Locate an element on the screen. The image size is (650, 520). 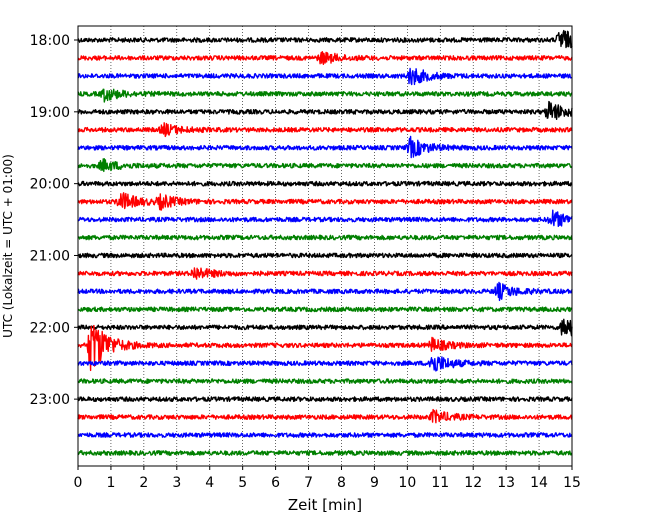
y-tick-label: 20:00 is located at coordinates (50, 185).